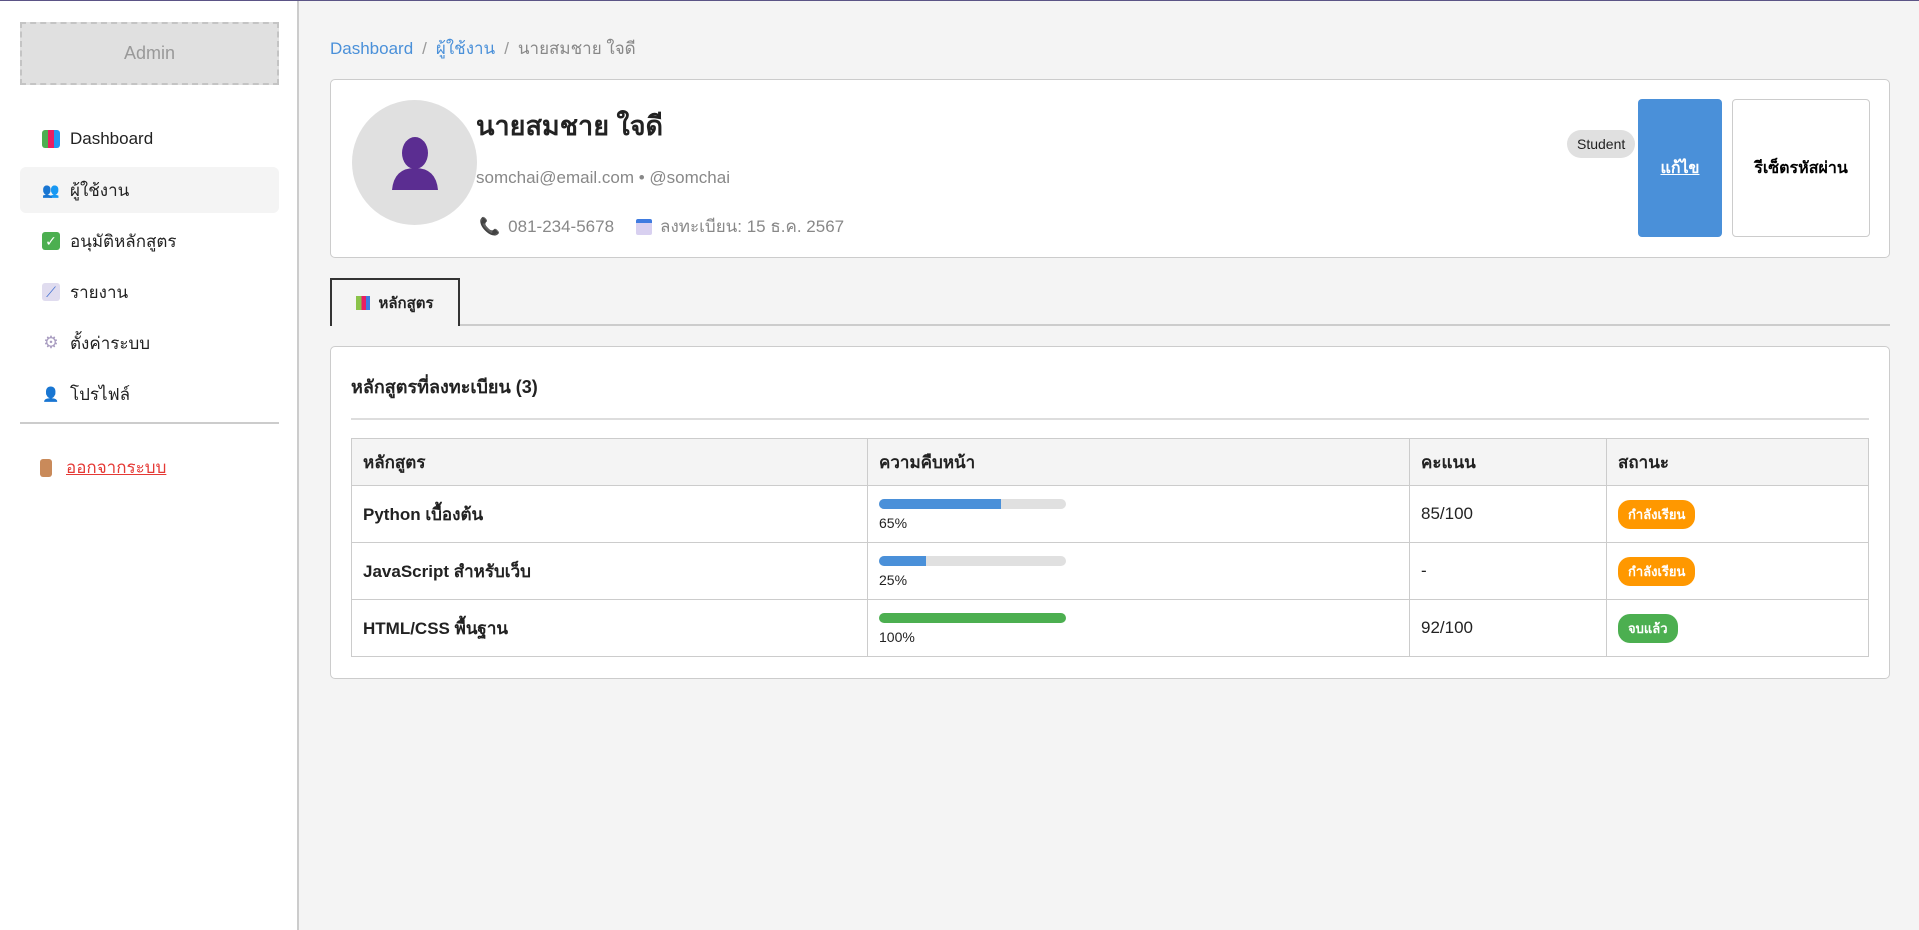 This screenshot has width=1919, height=930. I want to click on column-header-progress: ความคืบหน้า, so click(1138, 462).